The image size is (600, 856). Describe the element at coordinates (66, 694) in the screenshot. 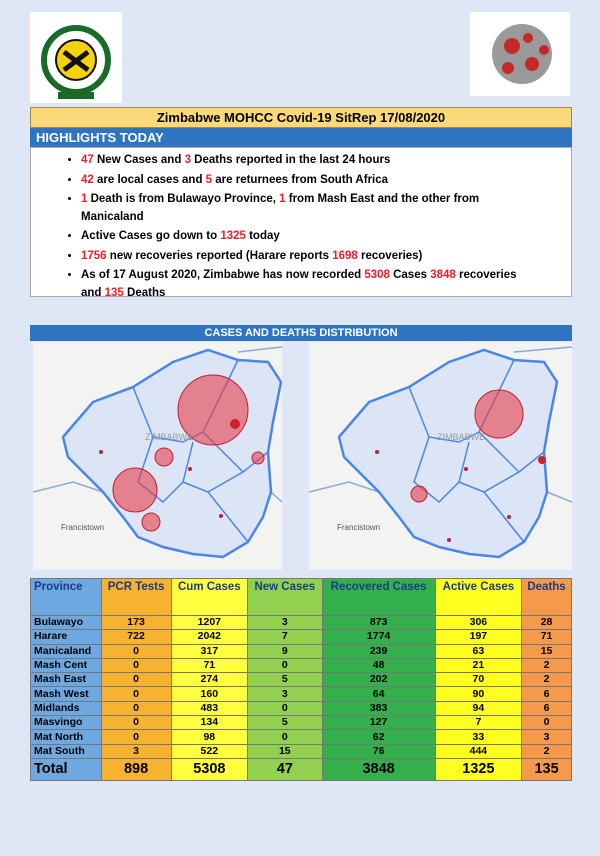

I see `table-cell: Mash West` at that location.